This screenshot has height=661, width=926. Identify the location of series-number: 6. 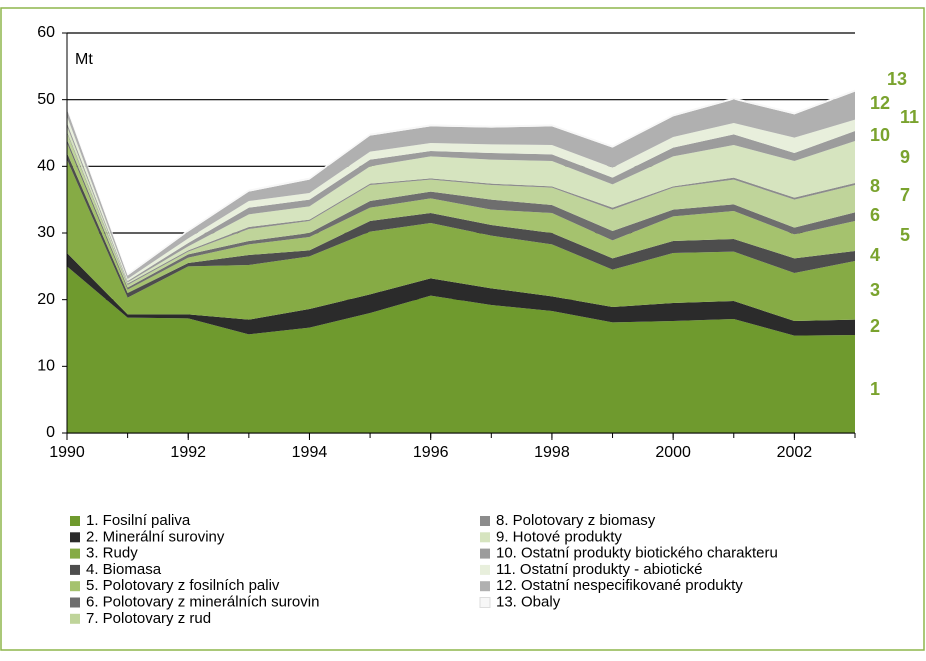
(875, 215).